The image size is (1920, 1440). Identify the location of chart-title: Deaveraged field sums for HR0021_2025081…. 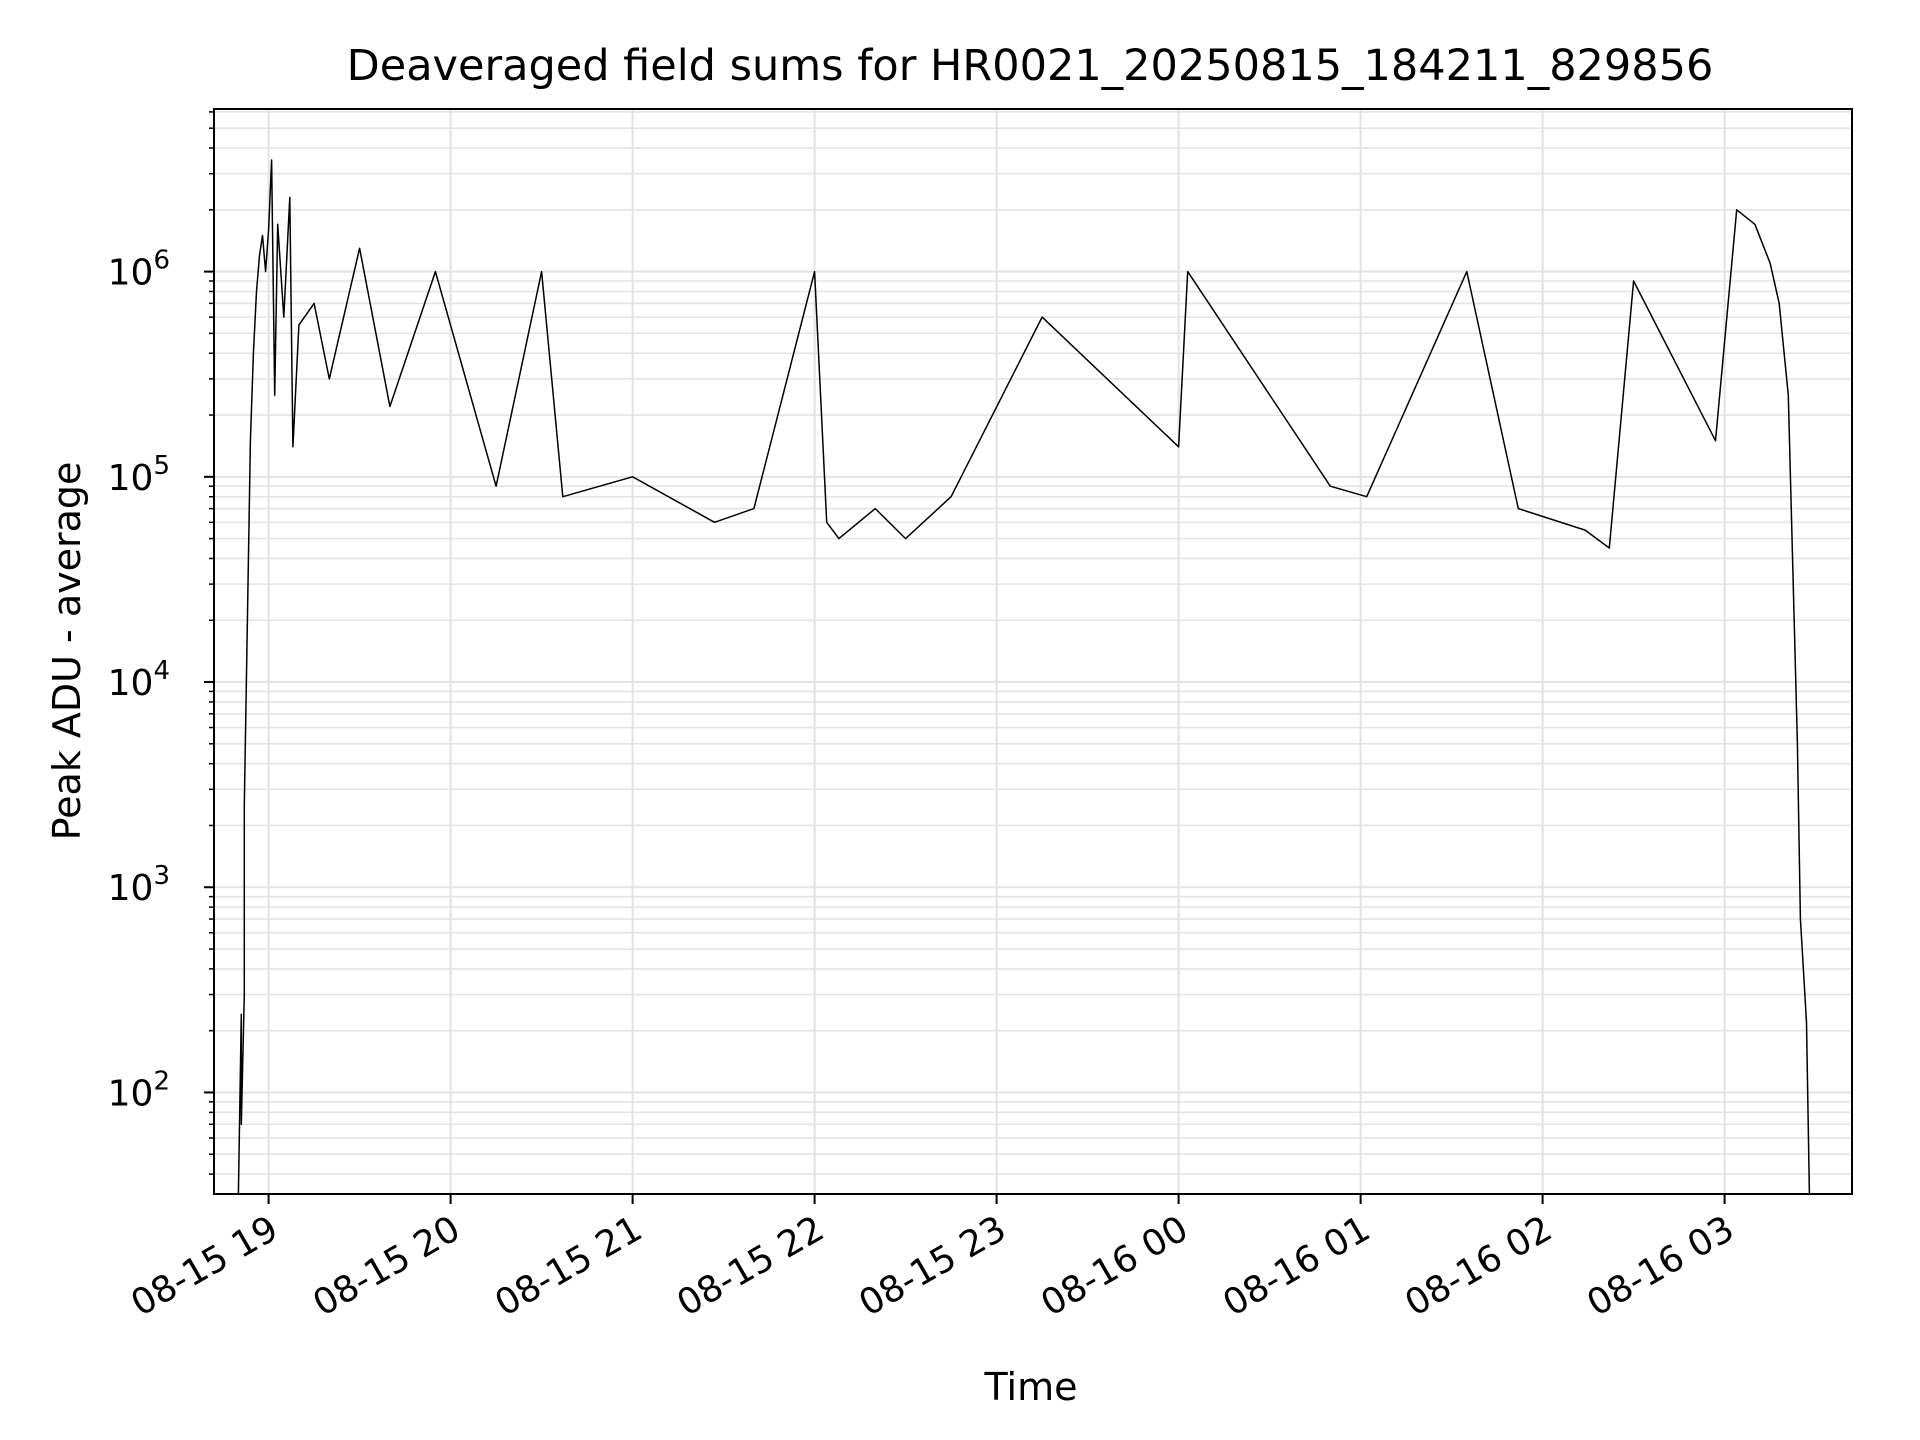
(1030, 66).